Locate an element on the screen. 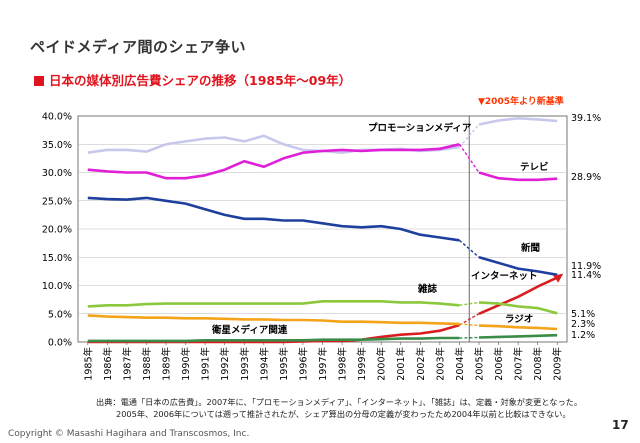 The width and height of the screenshot is (640, 443). x-tick-label: 2004年 is located at coordinates (460, 364).